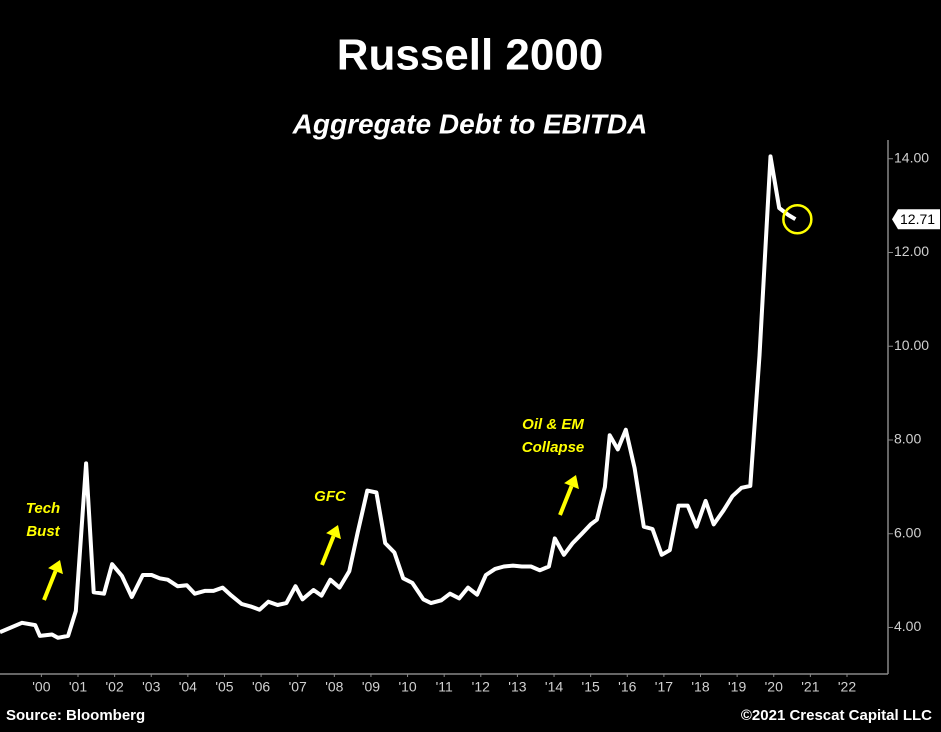  What do you see at coordinates (911, 251) in the screenshot?
I see `y-tick-label: 12.00` at bounding box center [911, 251].